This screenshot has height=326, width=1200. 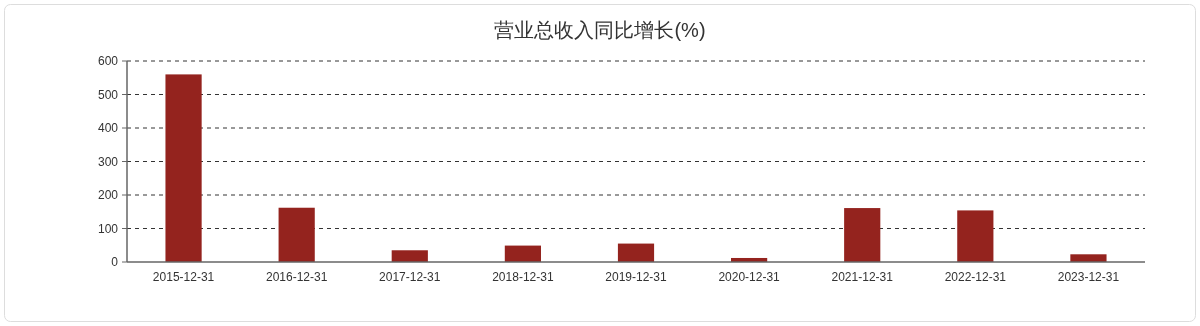 What do you see at coordinates (975, 277) in the screenshot?
I see `x-tick-label: 2022-12-31` at bounding box center [975, 277].